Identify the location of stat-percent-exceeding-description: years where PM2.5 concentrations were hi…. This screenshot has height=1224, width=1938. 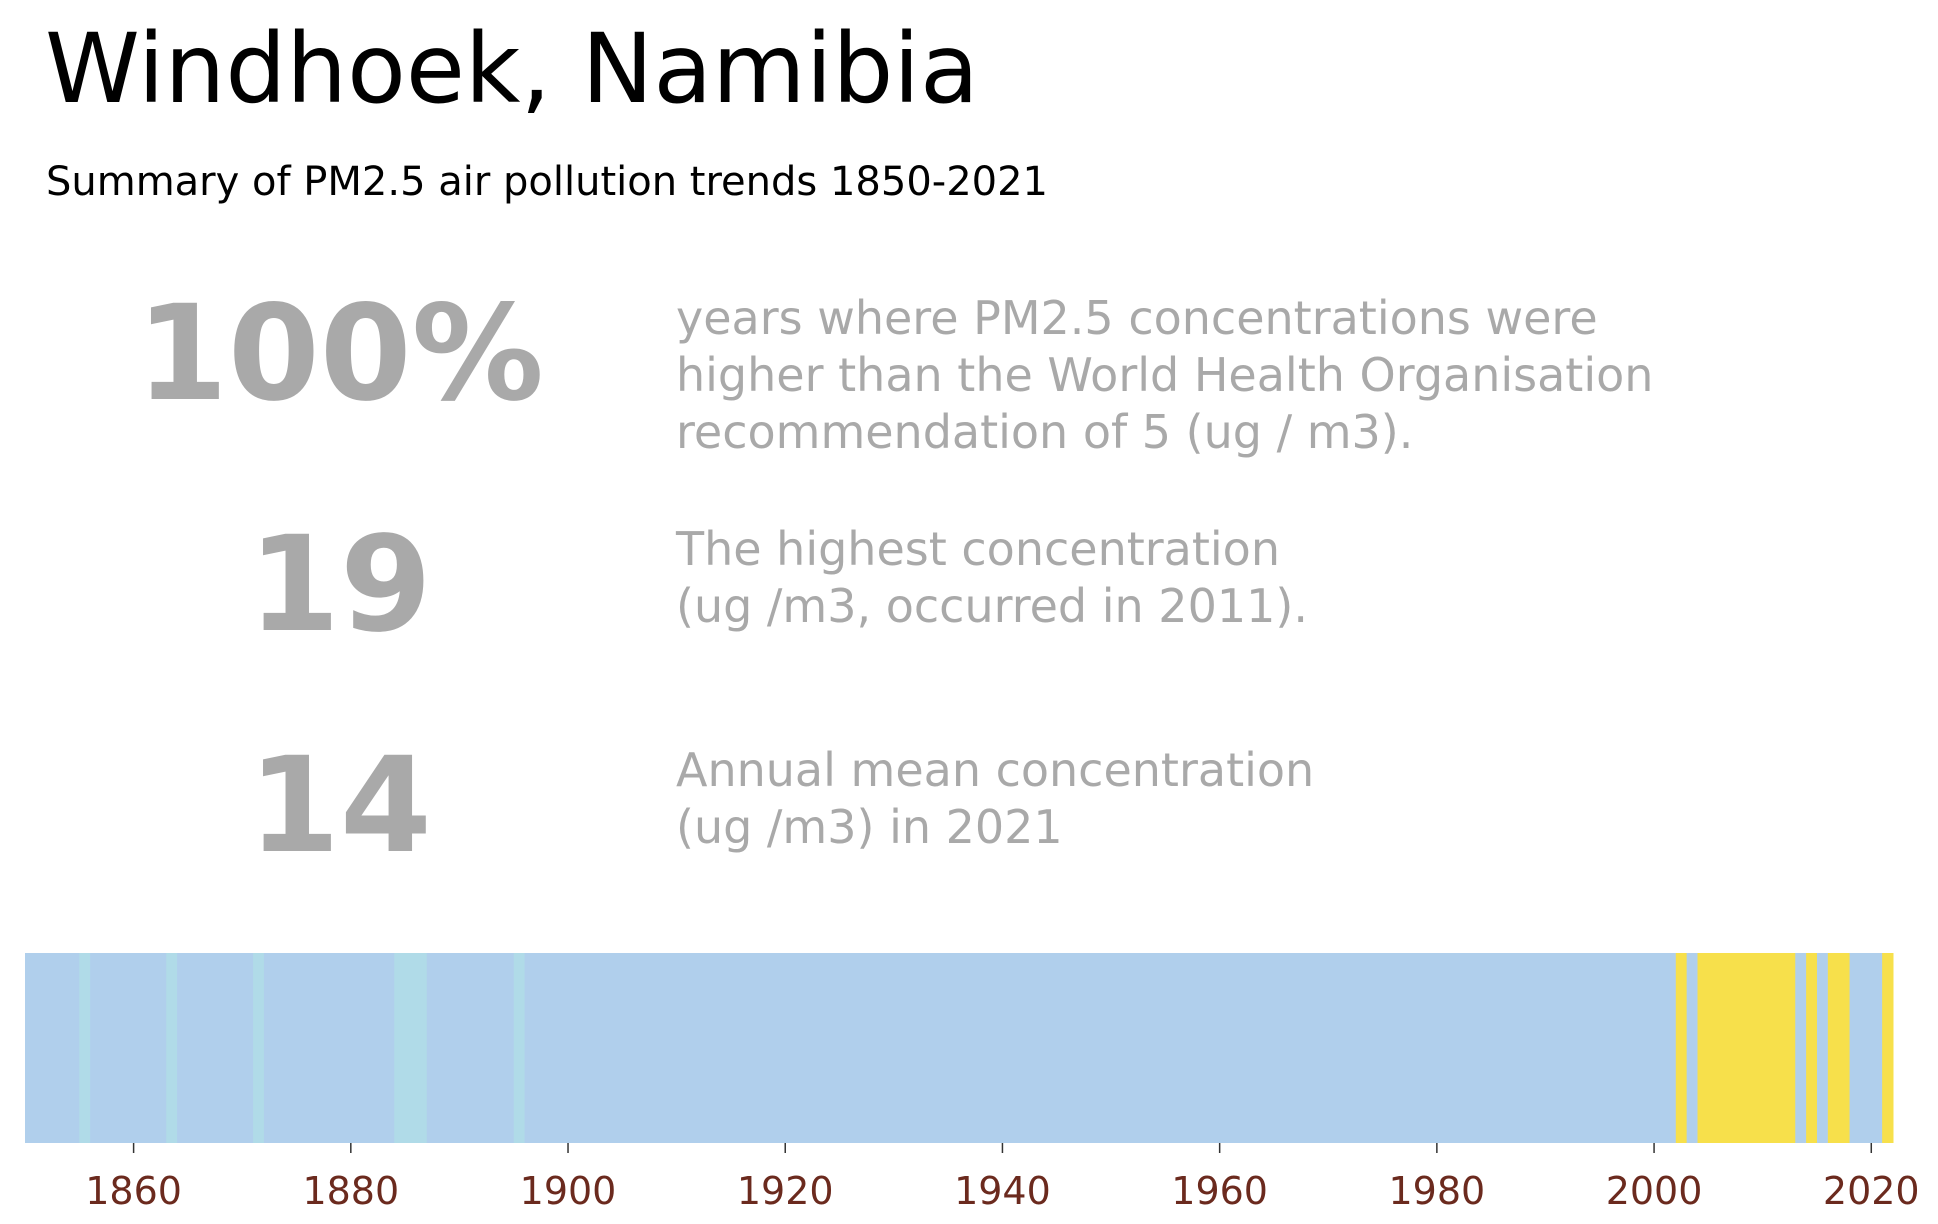
(1164, 375).